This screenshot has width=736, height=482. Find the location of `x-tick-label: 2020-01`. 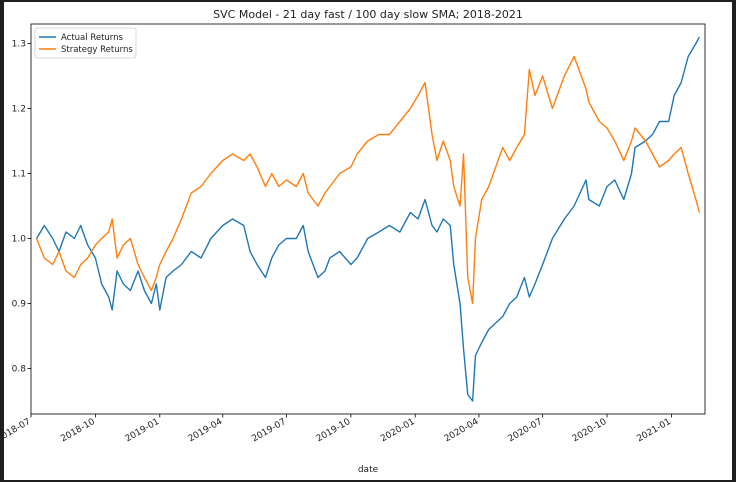

x-tick-label: 2020-01 is located at coordinates (398, 430).